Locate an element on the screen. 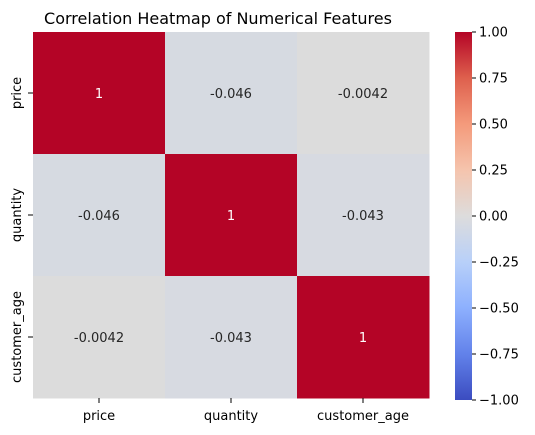 Image resolution: width=535 pixels, height=435 pixels. x-tick-label: price is located at coordinates (99, 416).